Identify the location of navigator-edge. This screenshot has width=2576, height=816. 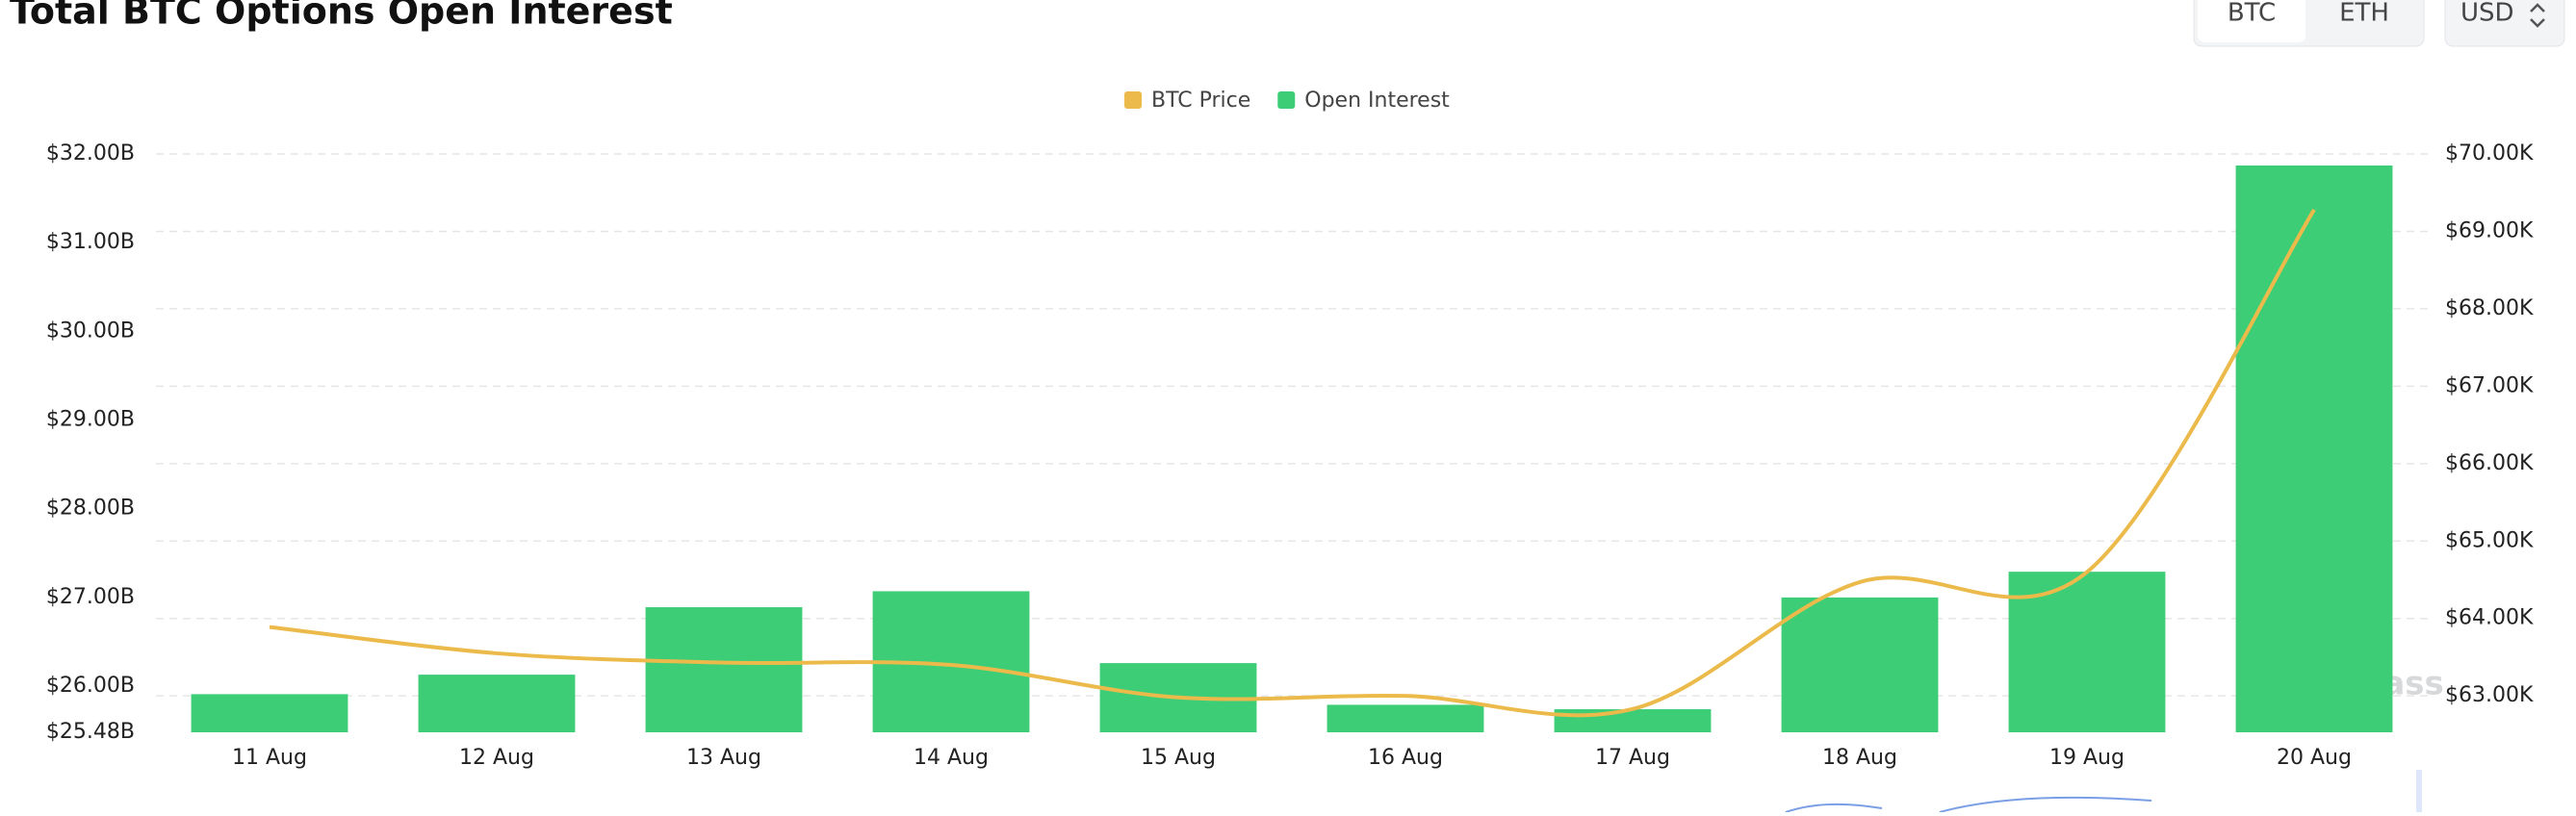
(2419, 791).